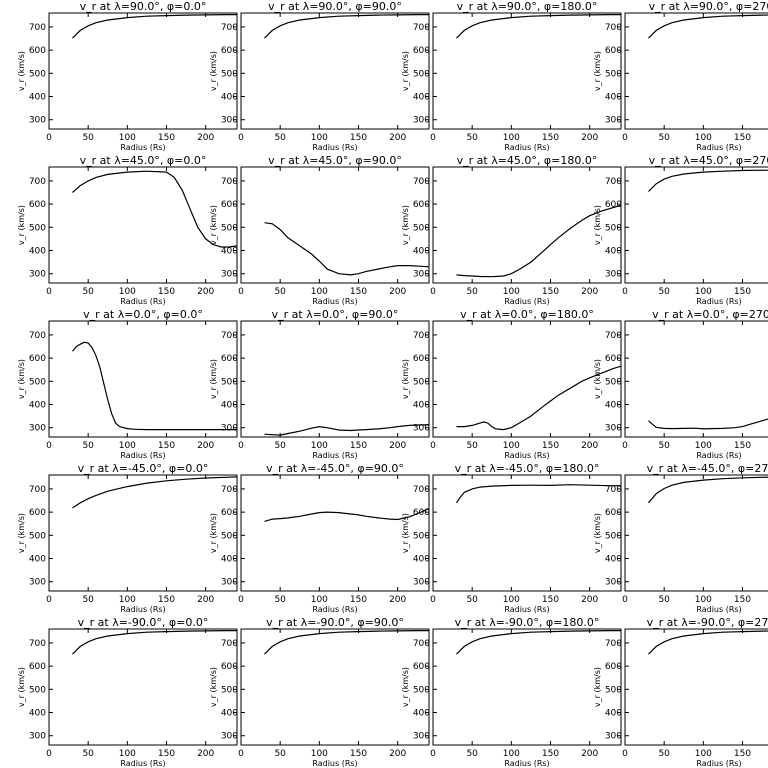 The height and width of the screenshot is (768, 768). Describe the element at coordinates (707, 468) in the screenshot. I see `panel-title: v_r at λ=-45.0°, φ=270.0°` at that location.